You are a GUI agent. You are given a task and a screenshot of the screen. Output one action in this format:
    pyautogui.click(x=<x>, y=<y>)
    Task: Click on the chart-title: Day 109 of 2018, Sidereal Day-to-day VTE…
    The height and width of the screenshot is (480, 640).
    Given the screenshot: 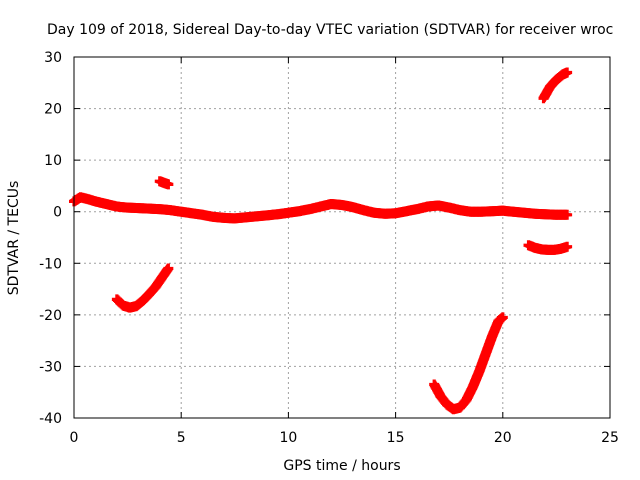 What is the action you would take?
    pyautogui.click(x=330, y=30)
    